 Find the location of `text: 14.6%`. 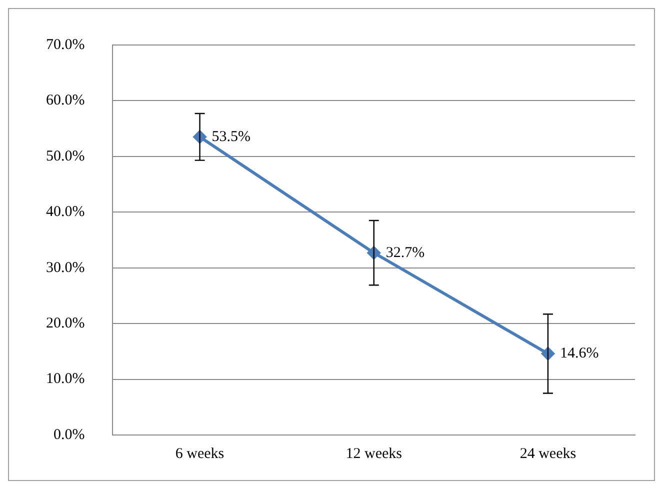

text: 14.6% is located at coordinates (579, 354).